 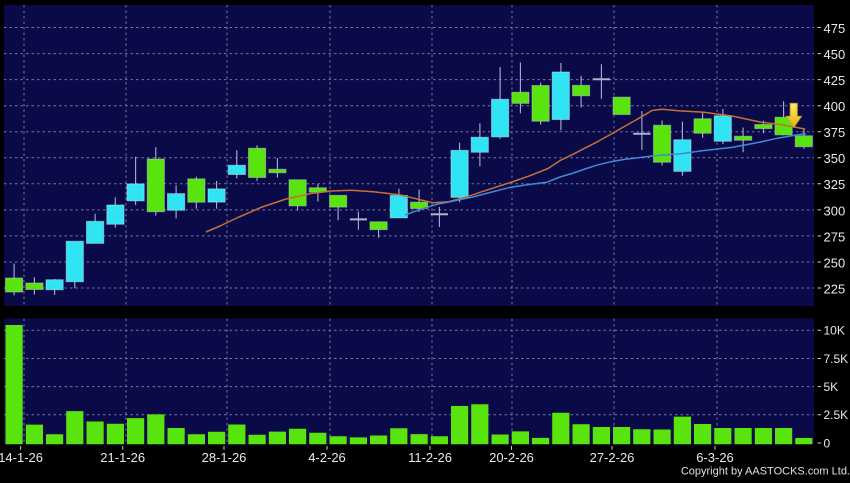 What do you see at coordinates (835, 262) in the screenshot?
I see `svg-text: 250` at bounding box center [835, 262].